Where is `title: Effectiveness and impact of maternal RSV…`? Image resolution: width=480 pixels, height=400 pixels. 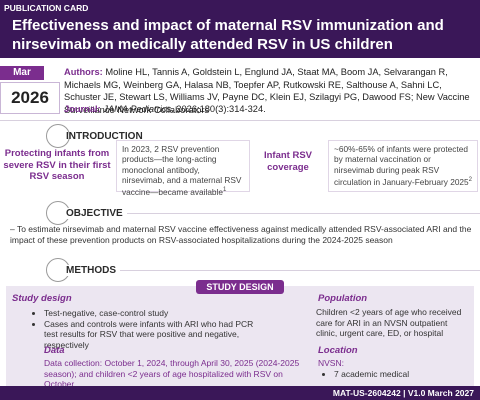
title: Effectiveness and impact of maternal RSV… is located at coordinates (228, 35).